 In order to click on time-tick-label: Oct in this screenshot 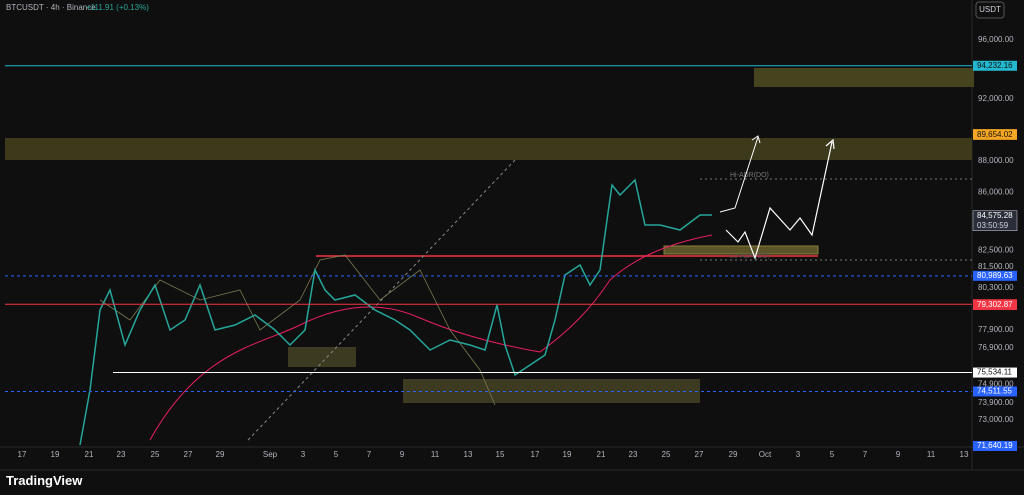, I will do `click(765, 454)`.